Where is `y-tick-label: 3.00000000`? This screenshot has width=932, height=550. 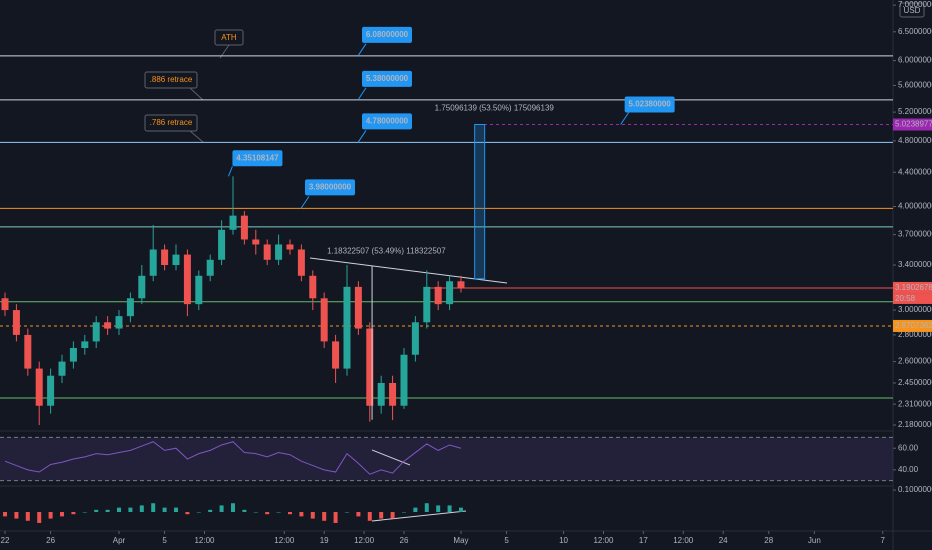
y-tick-label: 3.00000000 is located at coordinates (915, 309).